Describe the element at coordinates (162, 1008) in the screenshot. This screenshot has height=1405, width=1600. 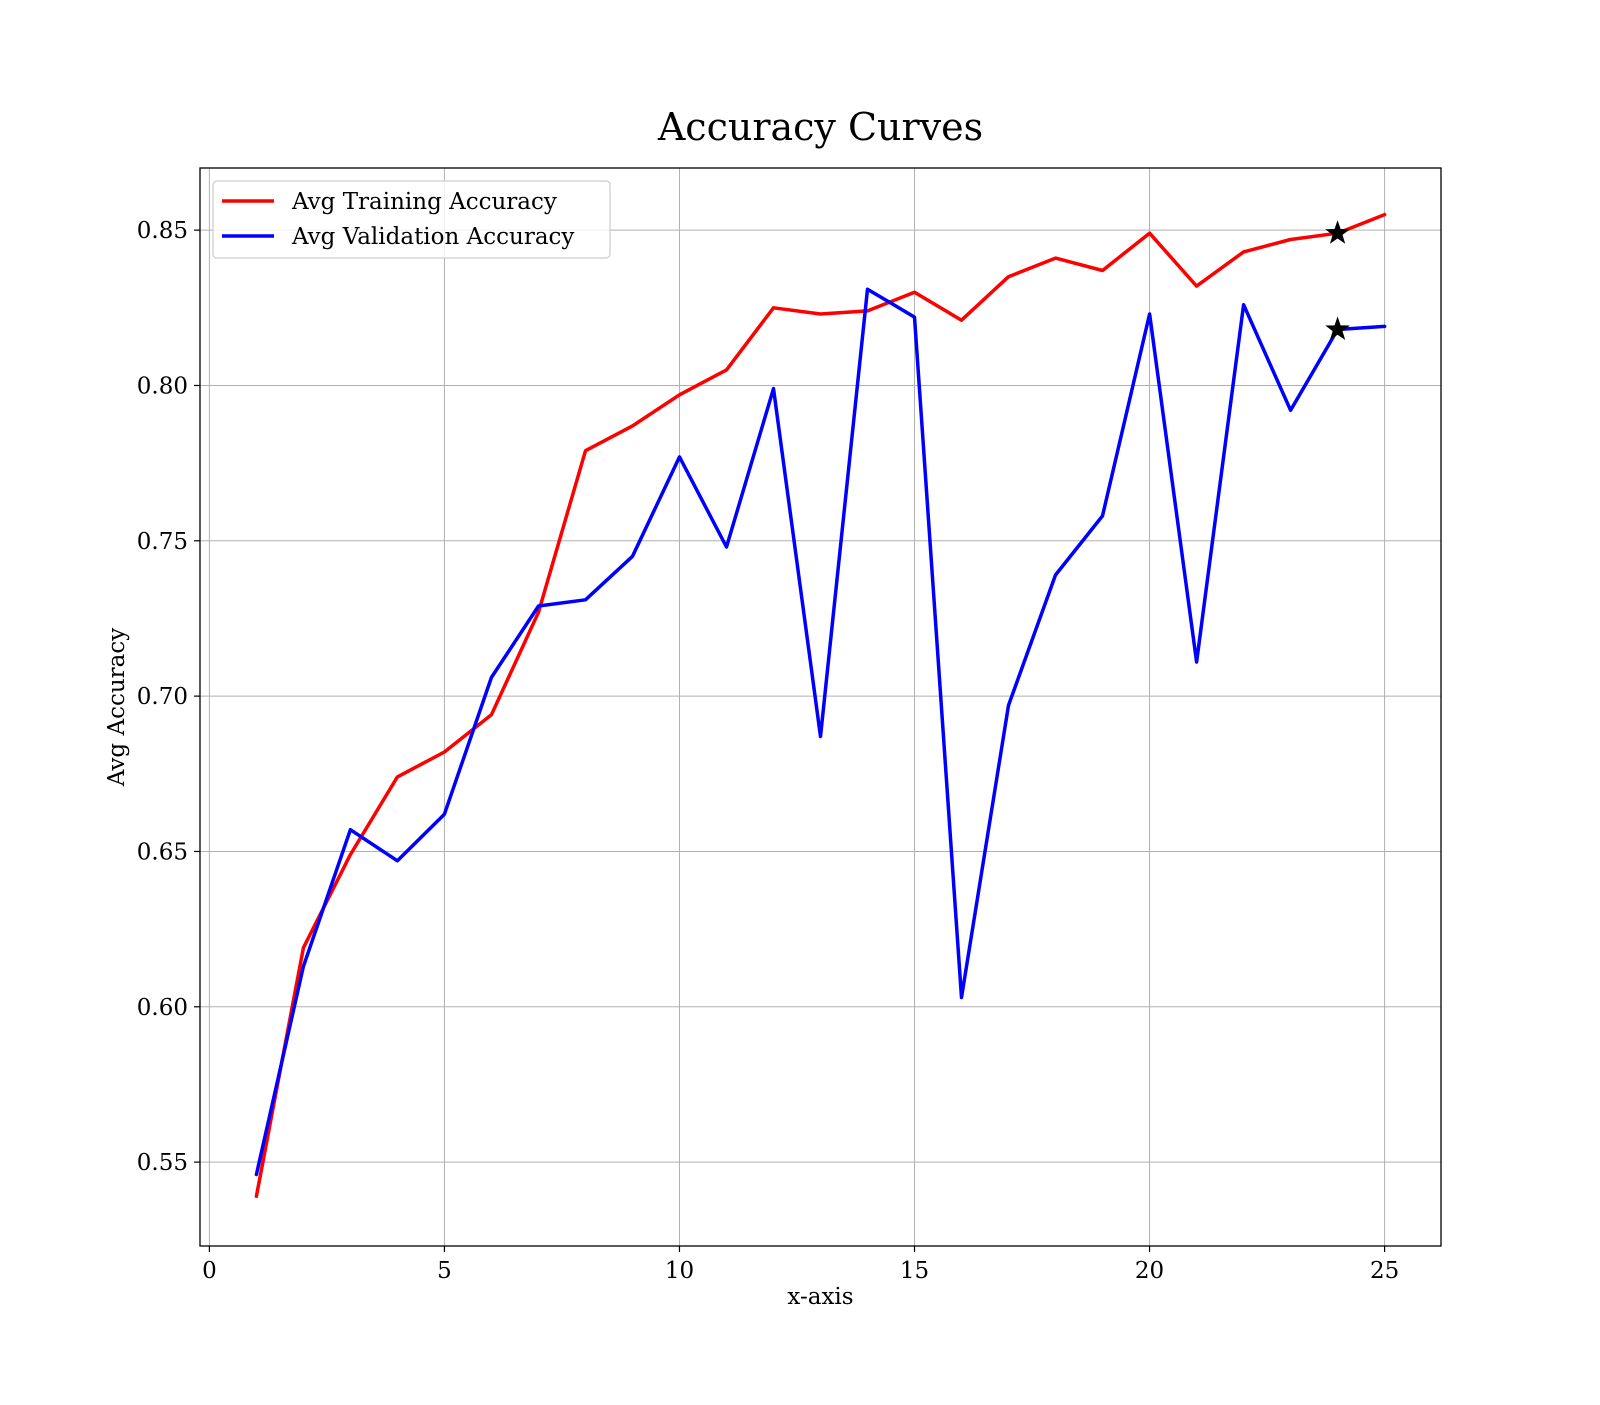
I see `y-tick-label: 0.60` at that location.